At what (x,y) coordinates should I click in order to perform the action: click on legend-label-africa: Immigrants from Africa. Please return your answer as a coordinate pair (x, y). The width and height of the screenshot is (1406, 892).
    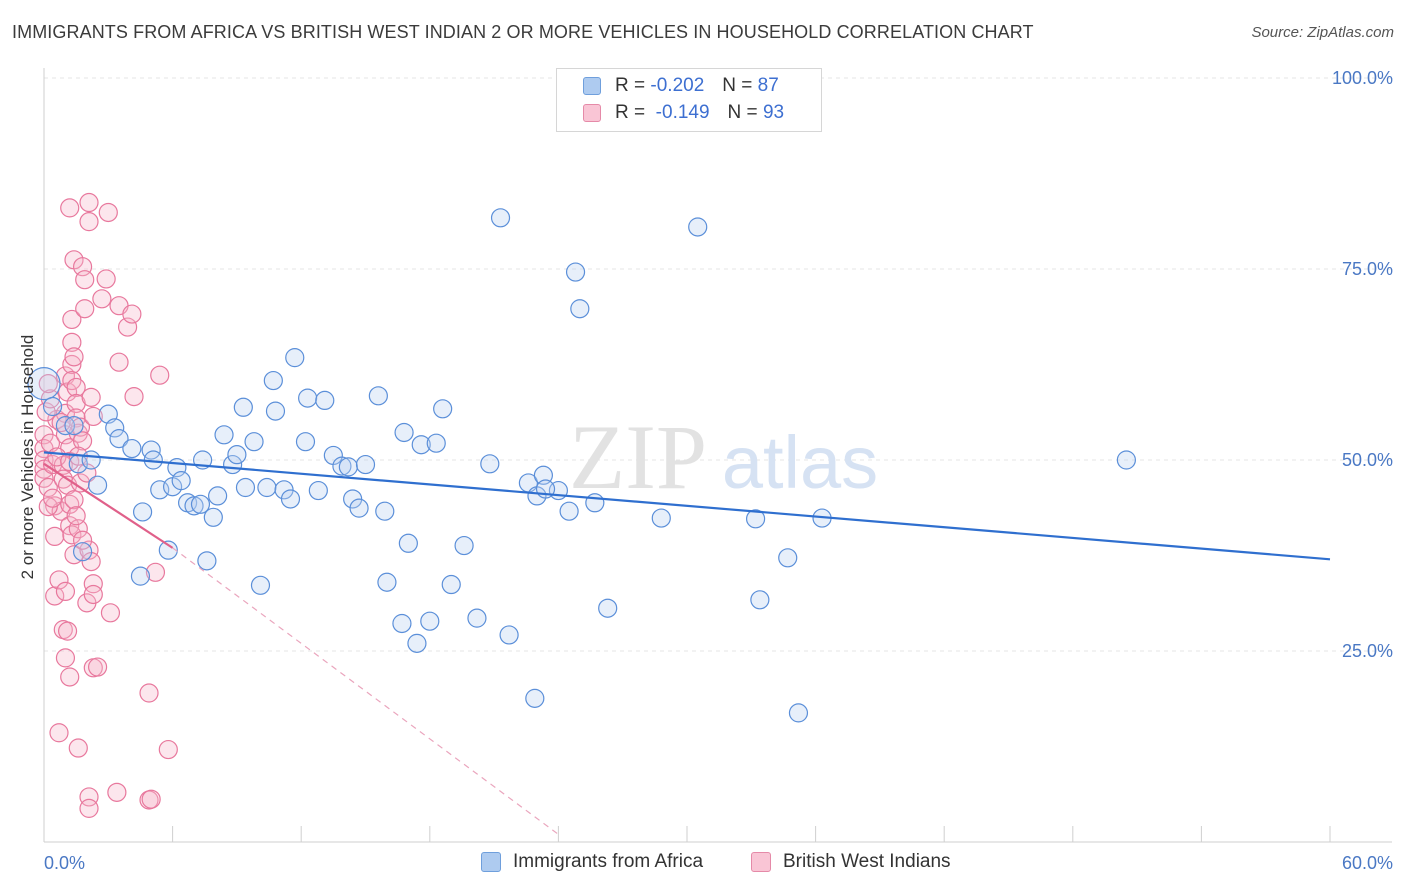
    Looking at the image, I should click on (608, 861).